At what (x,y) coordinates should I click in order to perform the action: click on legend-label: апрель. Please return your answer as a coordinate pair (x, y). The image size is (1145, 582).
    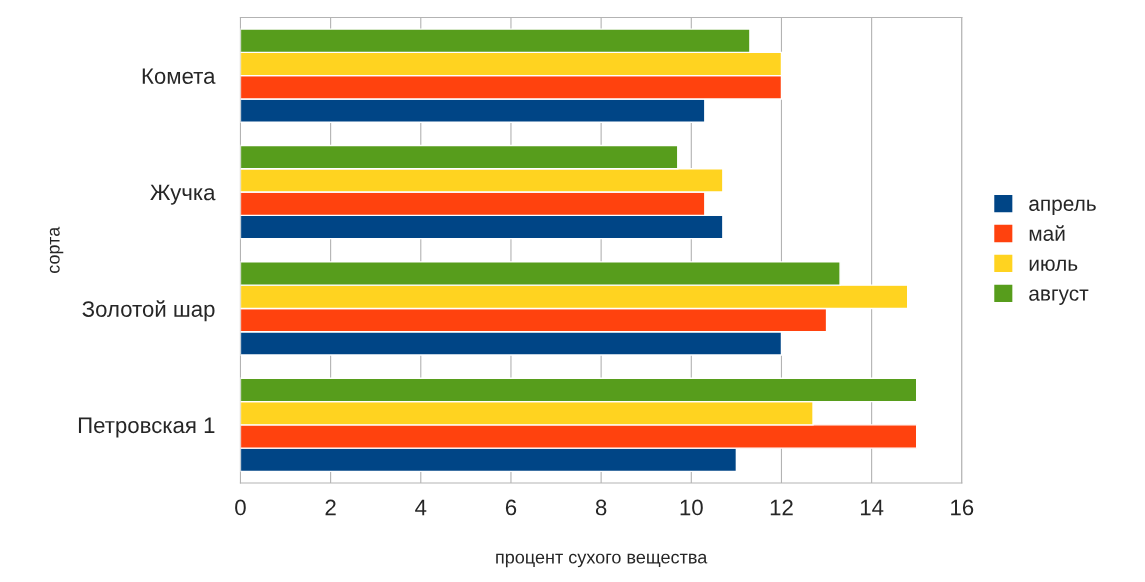
    Looking at the image, I should click on (1062, 207).